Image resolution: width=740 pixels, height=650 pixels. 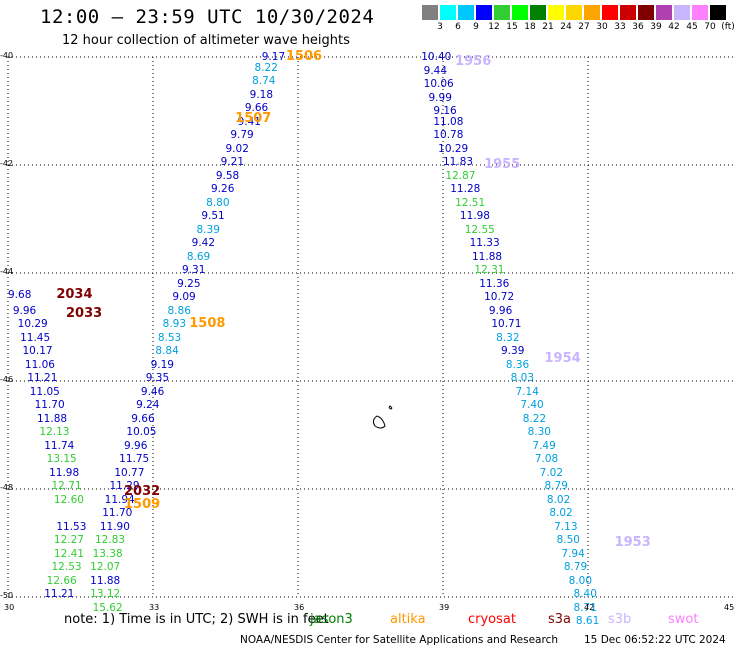 I want to click on wave-height-value: 12.07, so click(x=105, y=567).